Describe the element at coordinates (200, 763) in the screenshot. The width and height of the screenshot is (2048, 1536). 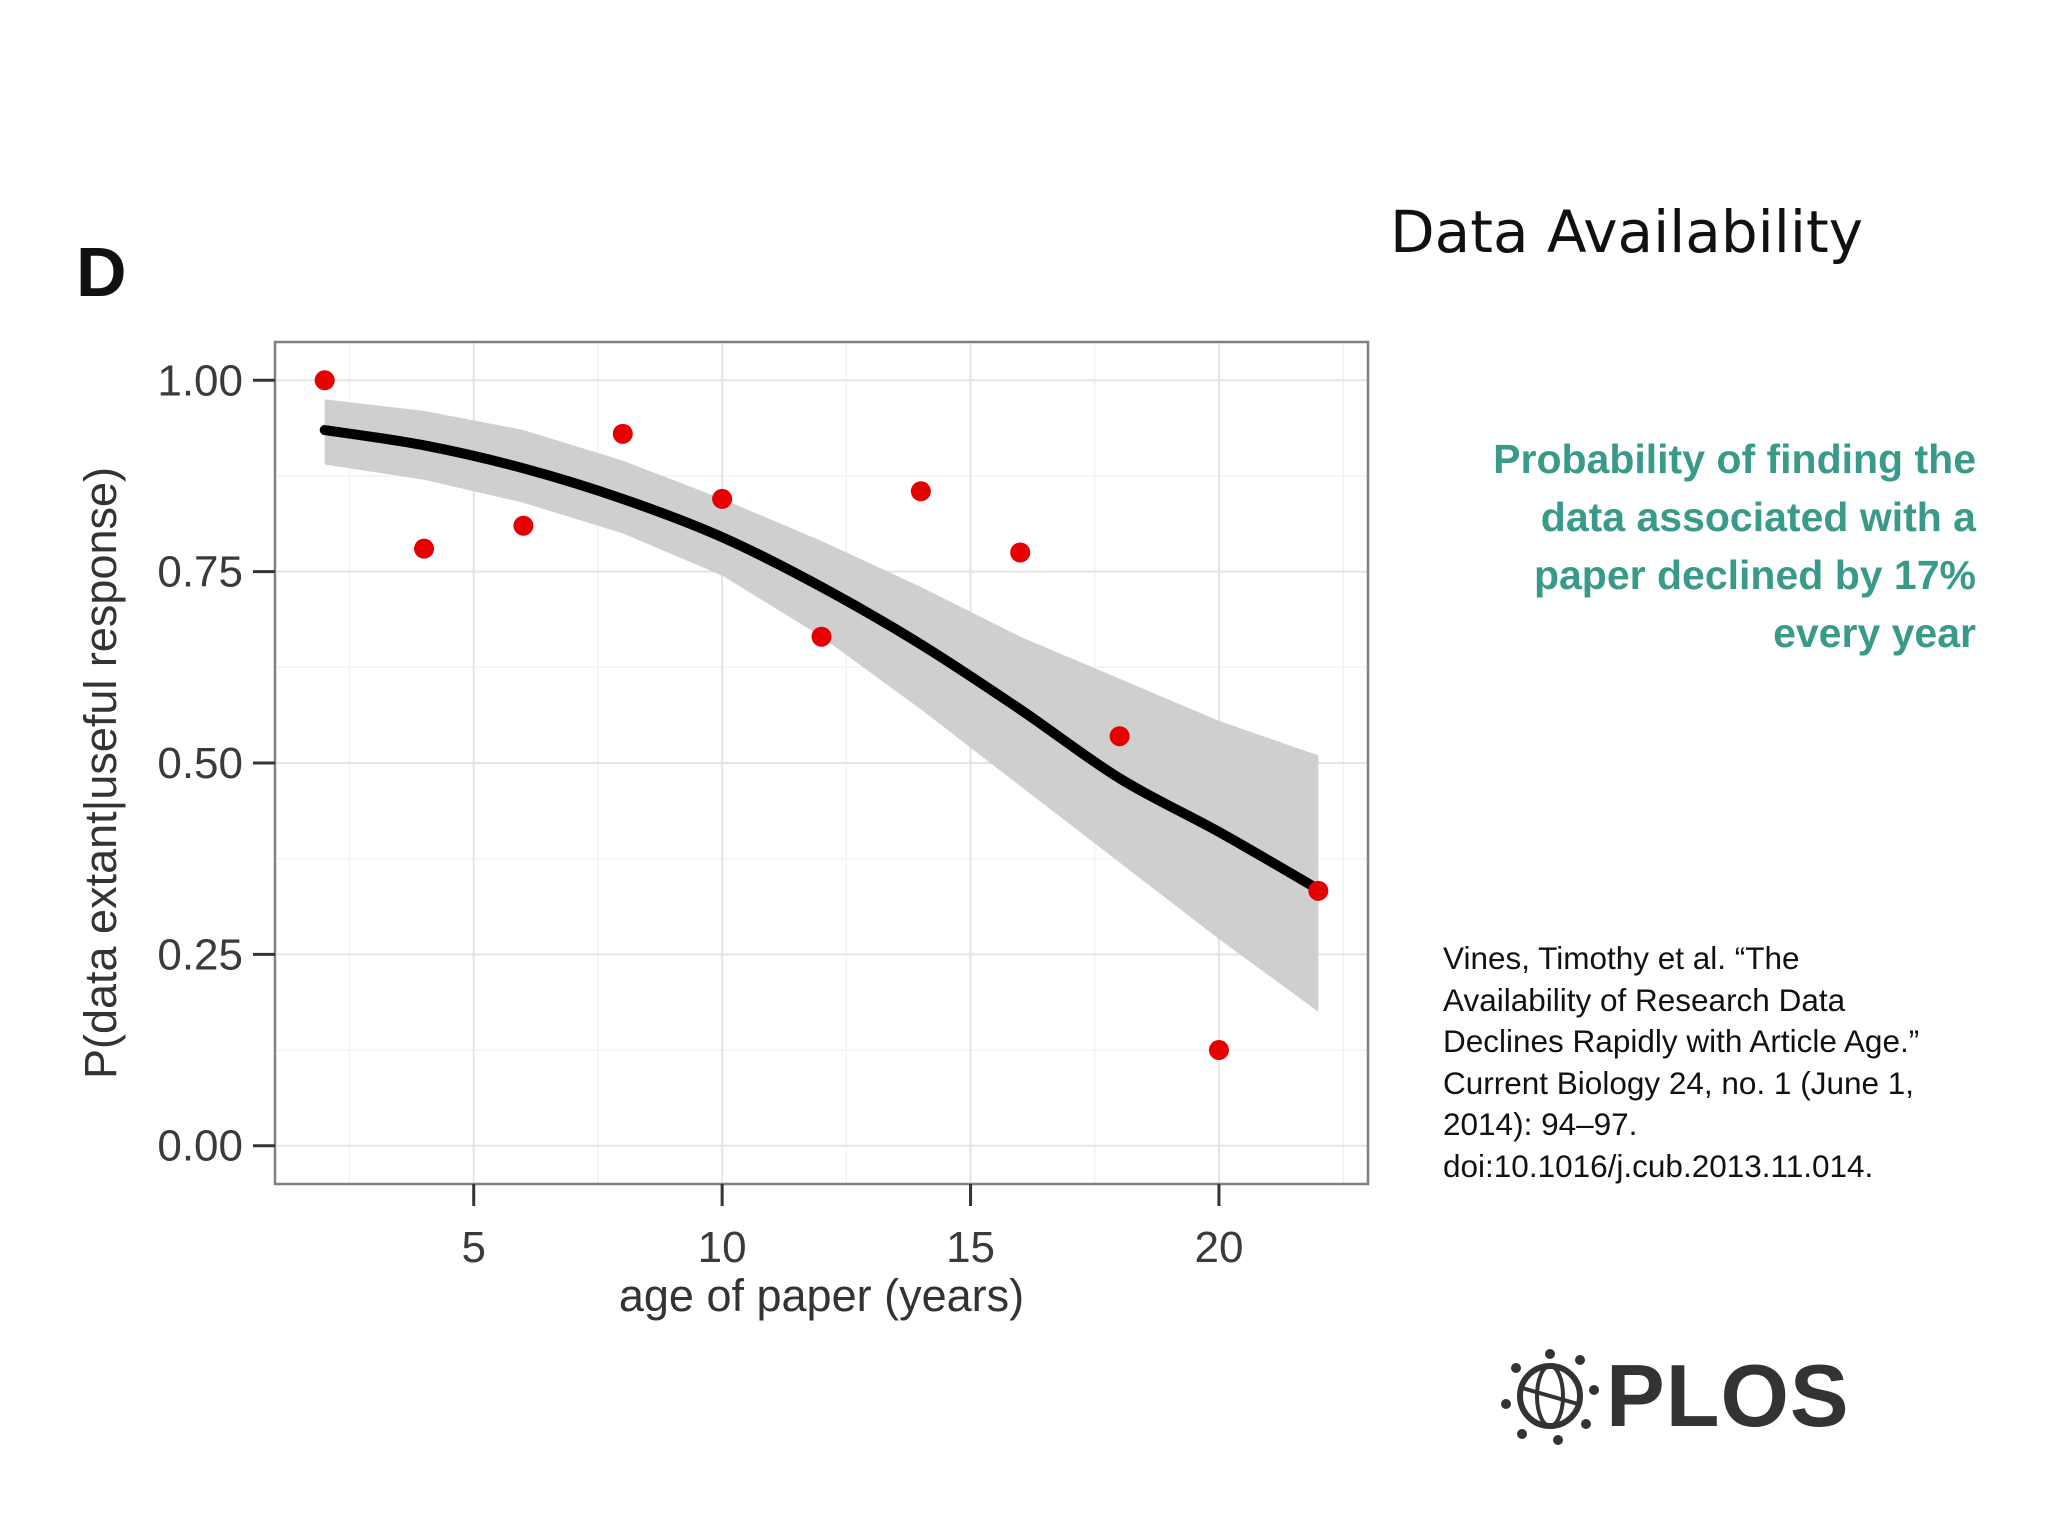
I see `y-tick-label: 0.50` at that location.